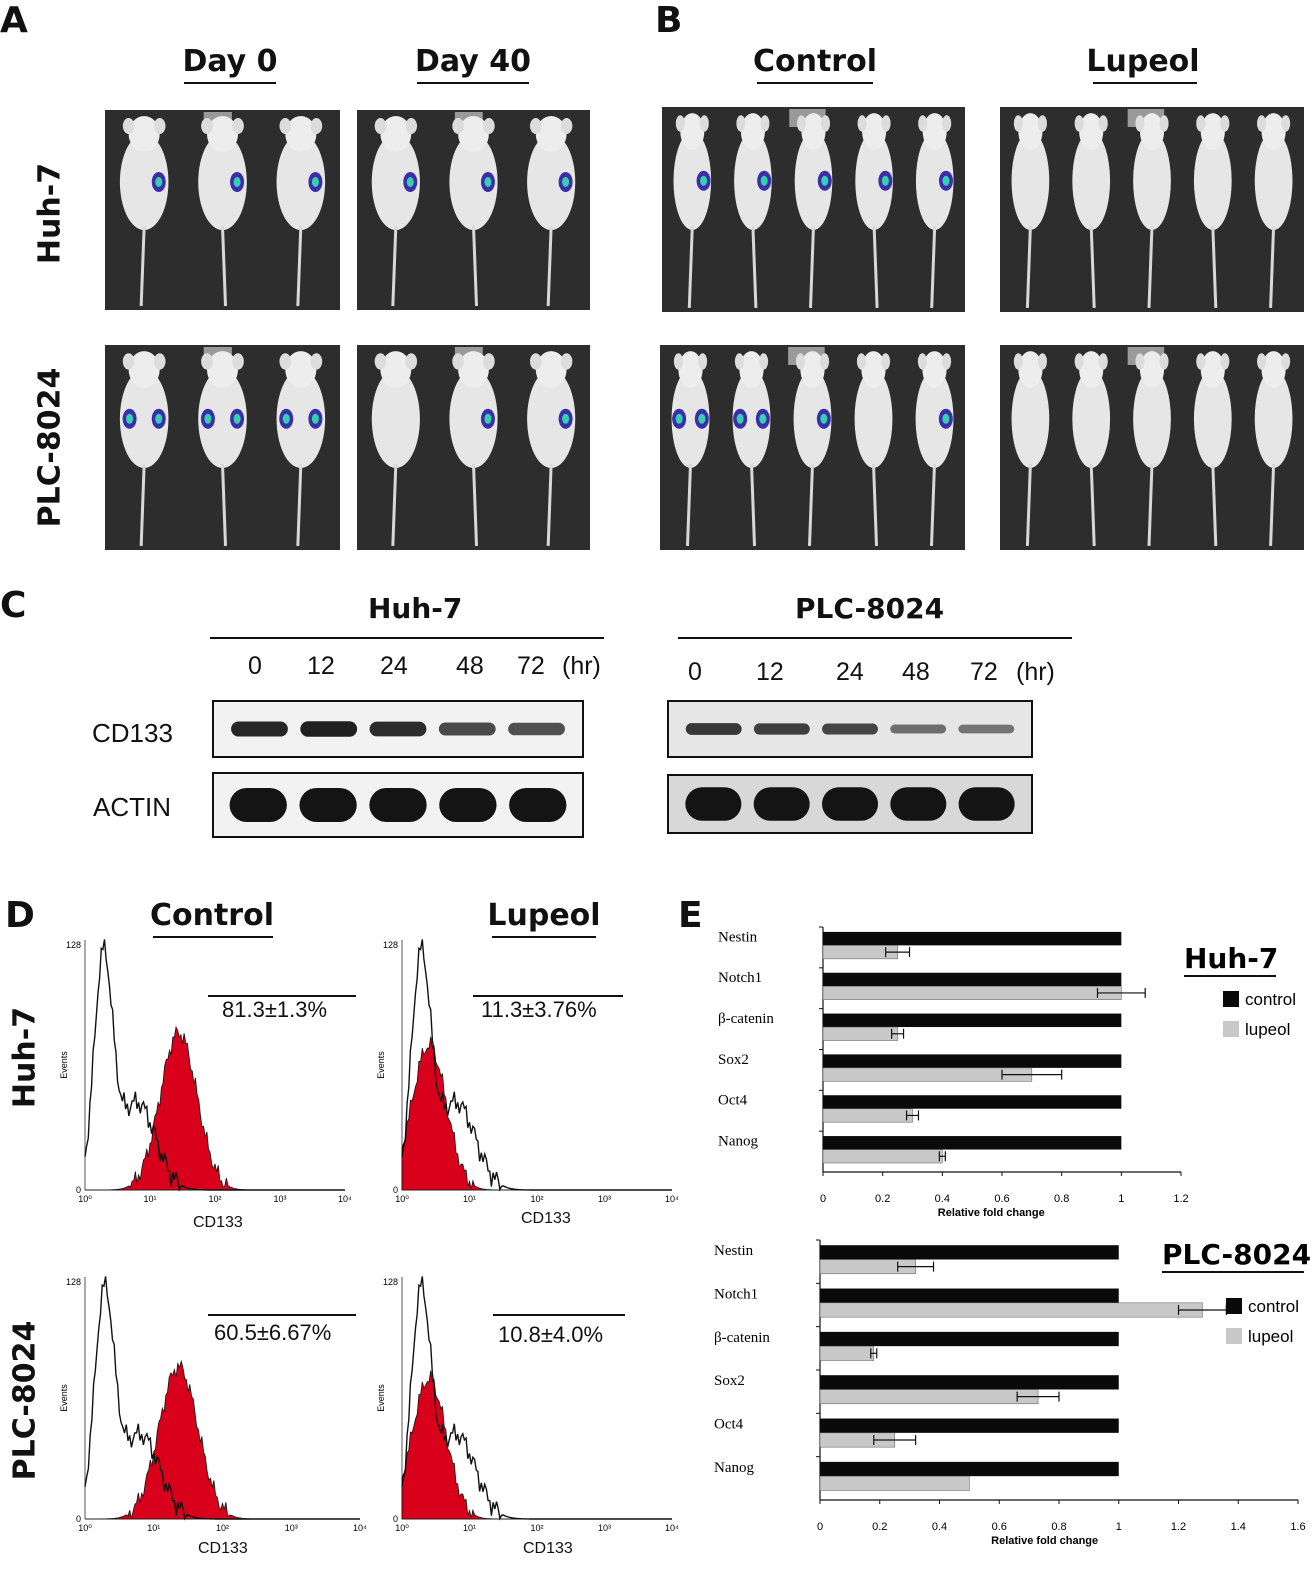  Describe the element at coordinates (132, 733) in the screenshot. I see `cd133-label: CD133` at that location.